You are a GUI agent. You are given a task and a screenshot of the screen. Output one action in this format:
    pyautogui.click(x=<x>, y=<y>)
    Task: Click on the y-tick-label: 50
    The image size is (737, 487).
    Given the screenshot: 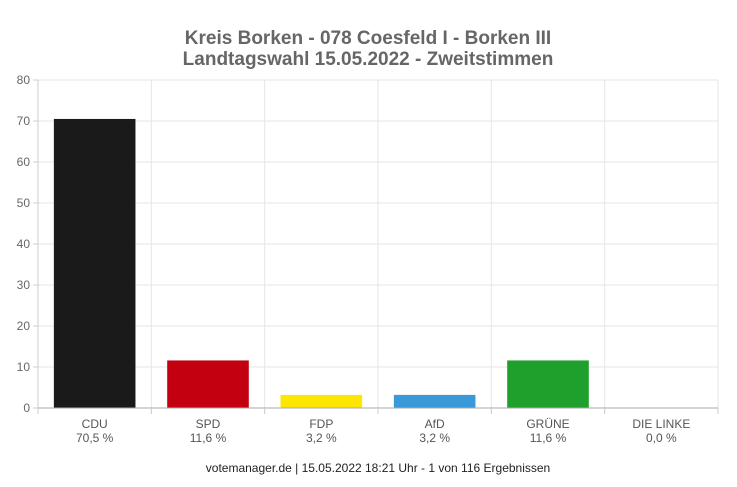 What is the action you would take?
    pyautogui.click(x=24, y=203)
    